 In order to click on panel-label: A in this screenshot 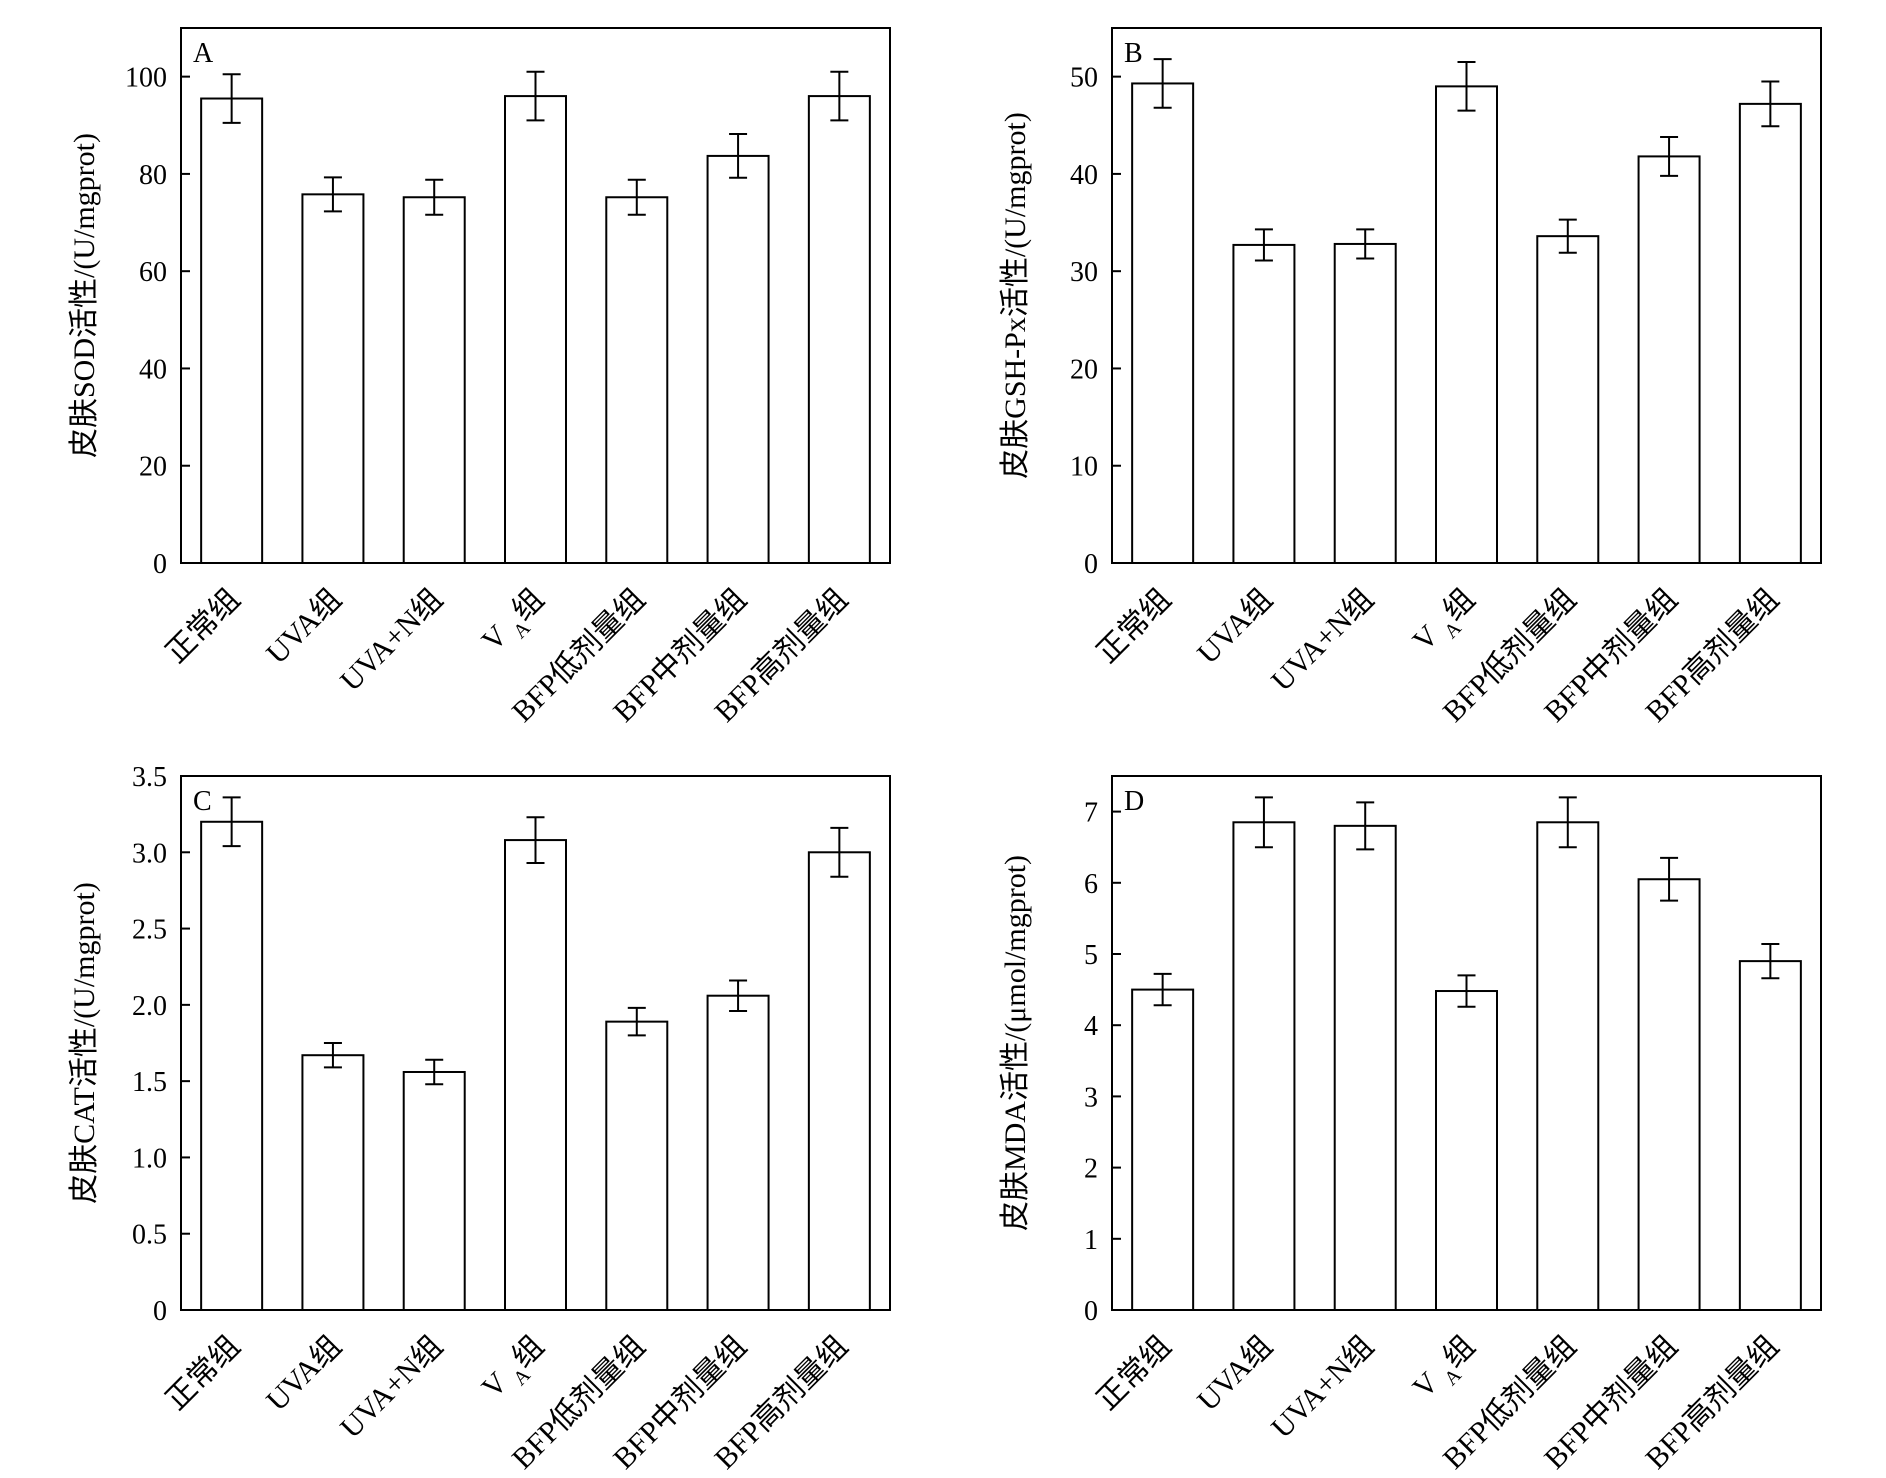, I will do `click(203, 53)`.